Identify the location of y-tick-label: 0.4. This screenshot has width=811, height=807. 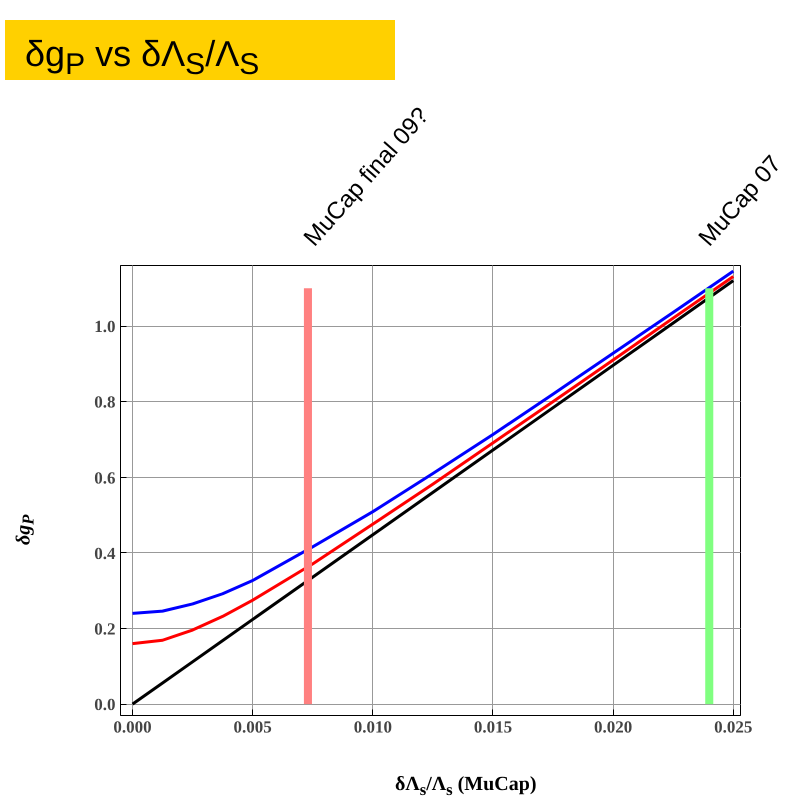
(105, 553).